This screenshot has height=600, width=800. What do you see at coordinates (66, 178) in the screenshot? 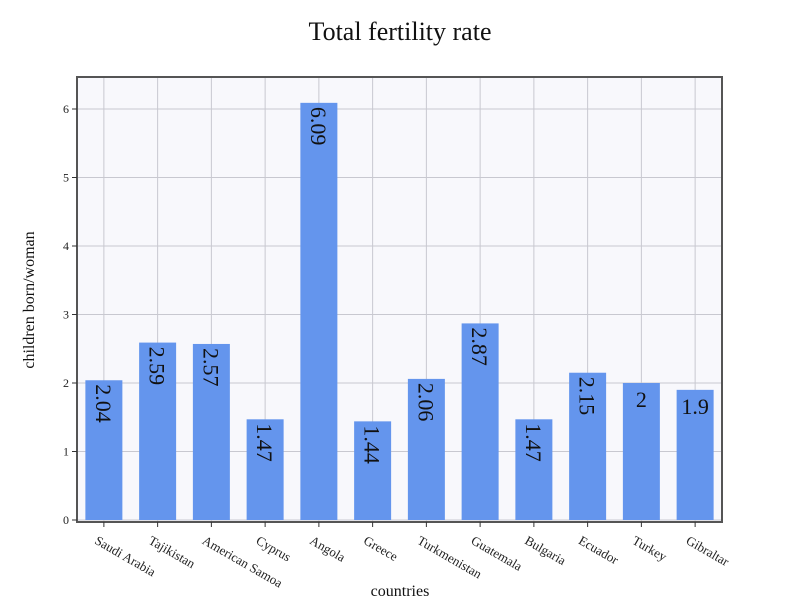
I see `y-tick-label: 5` at bounding box center [66, 178].